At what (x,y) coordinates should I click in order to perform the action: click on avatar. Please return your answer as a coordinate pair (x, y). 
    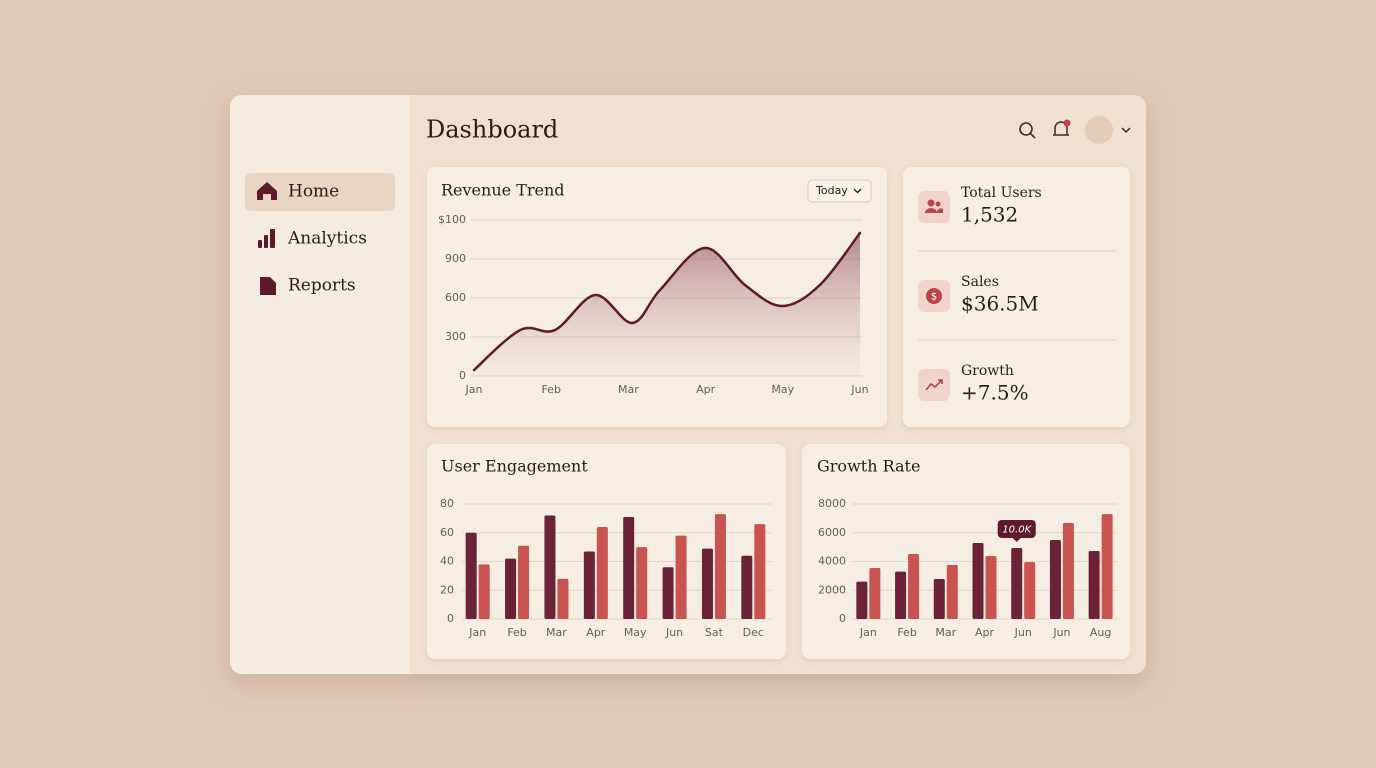
    Looking at the image, I should click on (1099, 130).